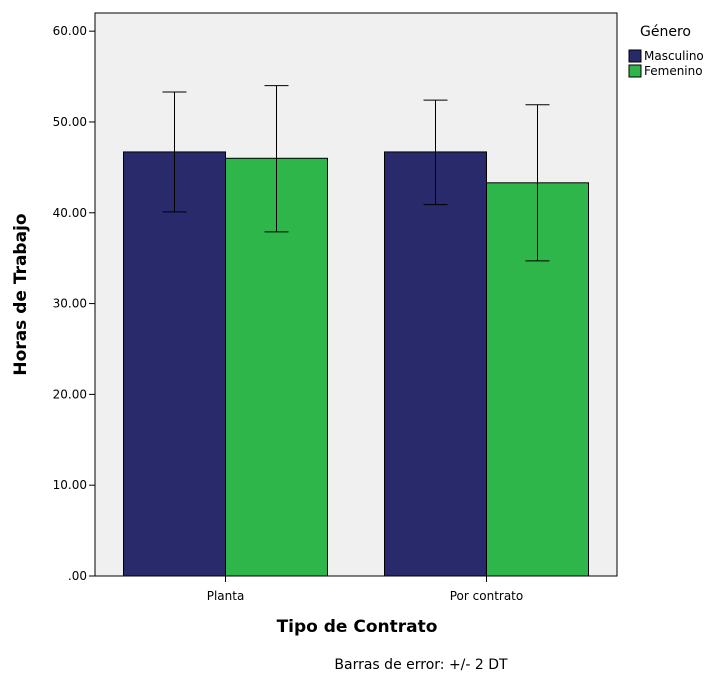 This screenshot has width=716, height=674. What do you see at coordinates (70, 394) in the screenshot?
I see `y-tick-label: 20.00` at bounding box center [70, 394].